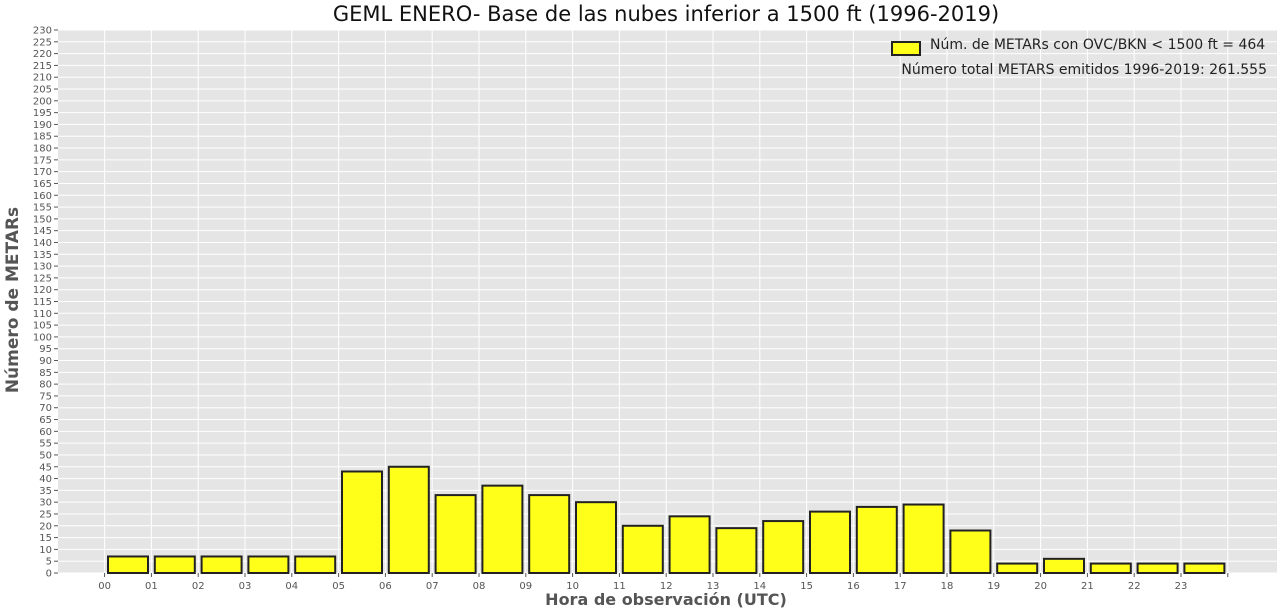 The image size is (1287, 616). I want to click on y-tick-label: 135, so click(42, 255).